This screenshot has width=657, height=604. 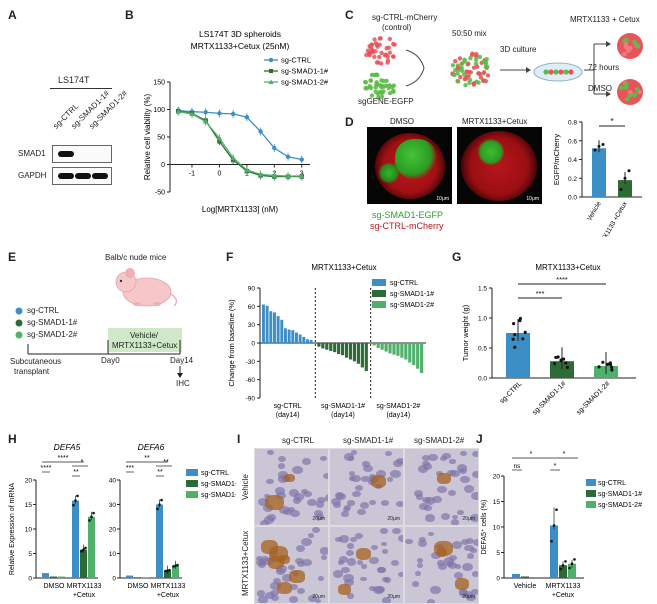 I want to click on chart-title: DEFA5, so click(x=67, y=447).